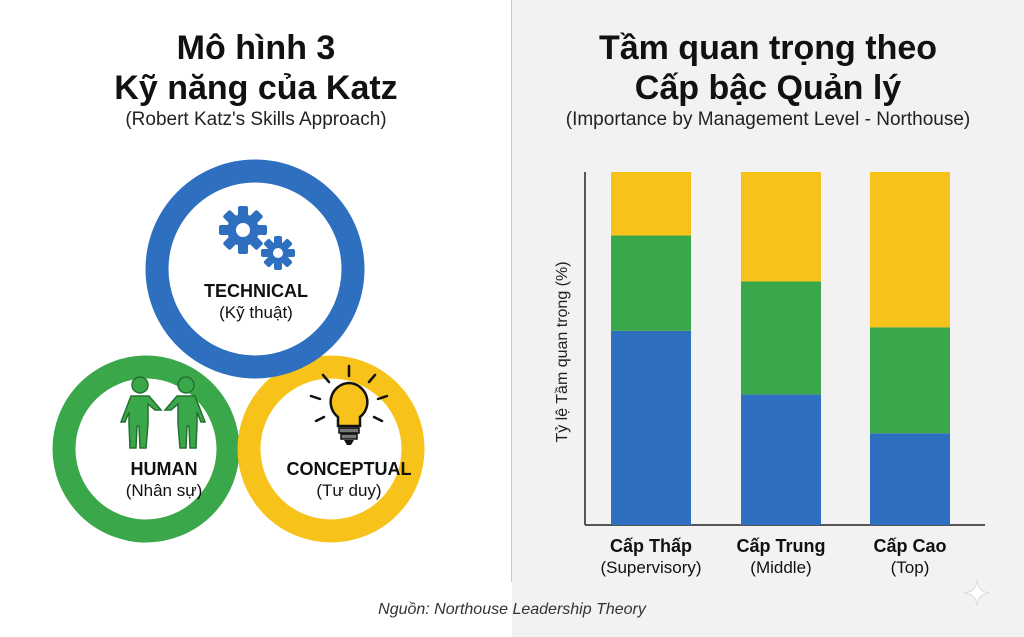 The height and width of the screenshot is (637, 1024). I want to click on left-title-line2: Kỹ năng của Katz, so click(256, 88).